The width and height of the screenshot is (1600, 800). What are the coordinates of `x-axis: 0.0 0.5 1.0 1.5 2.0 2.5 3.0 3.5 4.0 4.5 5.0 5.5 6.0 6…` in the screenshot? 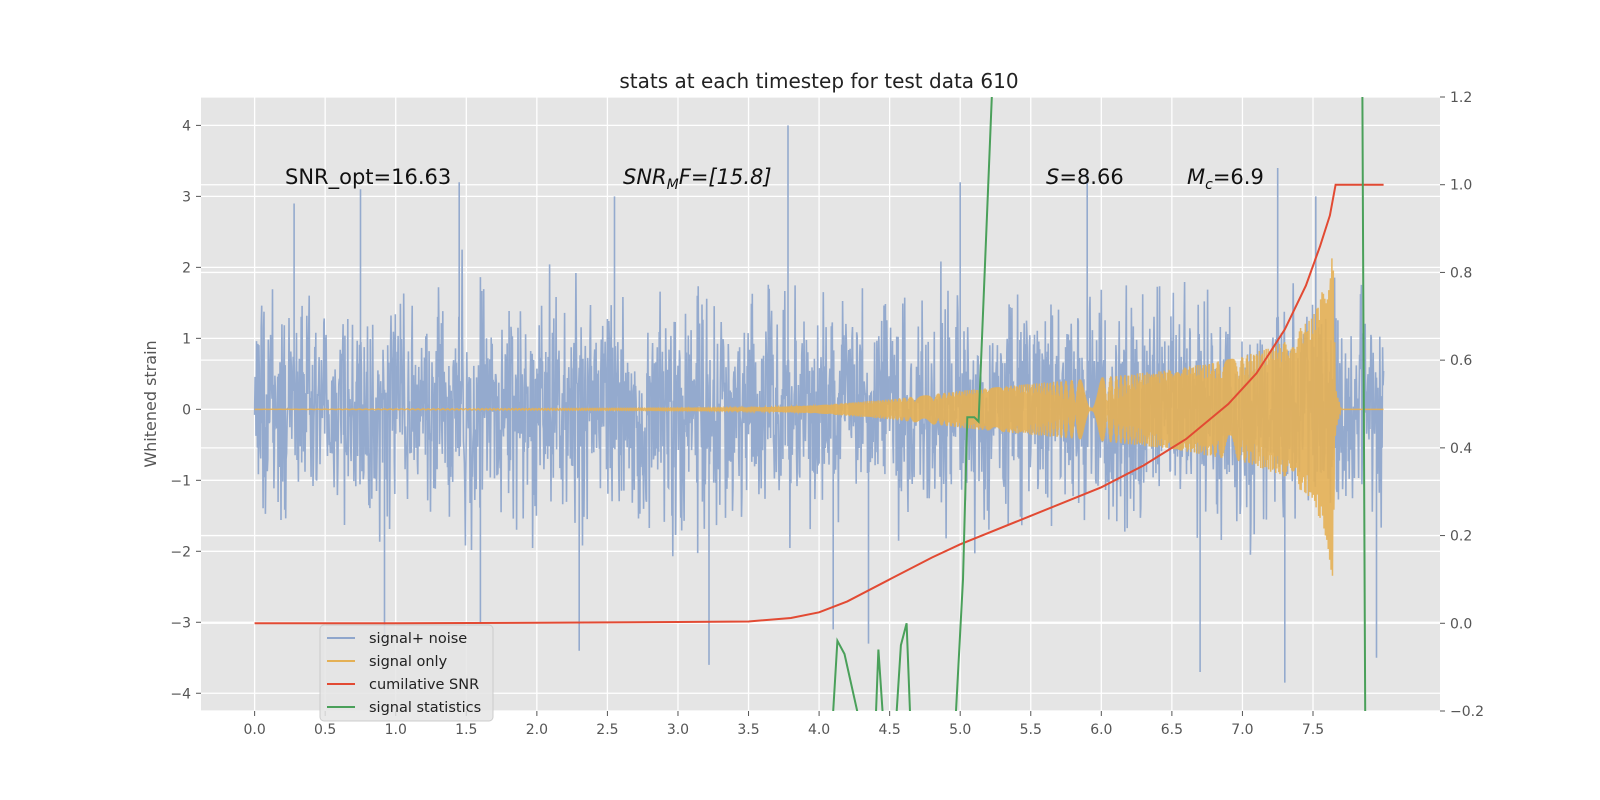 It's located at (783, 724).